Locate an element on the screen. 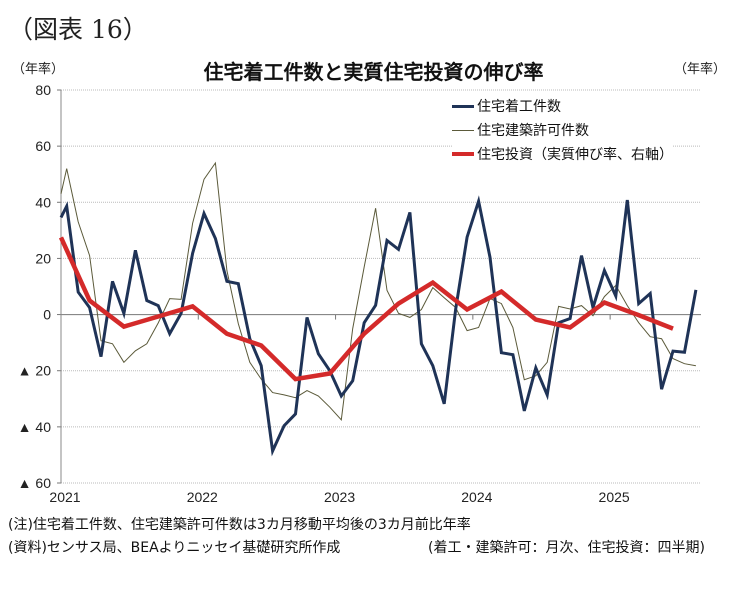 The height and width of the screenshot is (589, 747). y-tick-label: 60 is located at coordinates (43, 146).